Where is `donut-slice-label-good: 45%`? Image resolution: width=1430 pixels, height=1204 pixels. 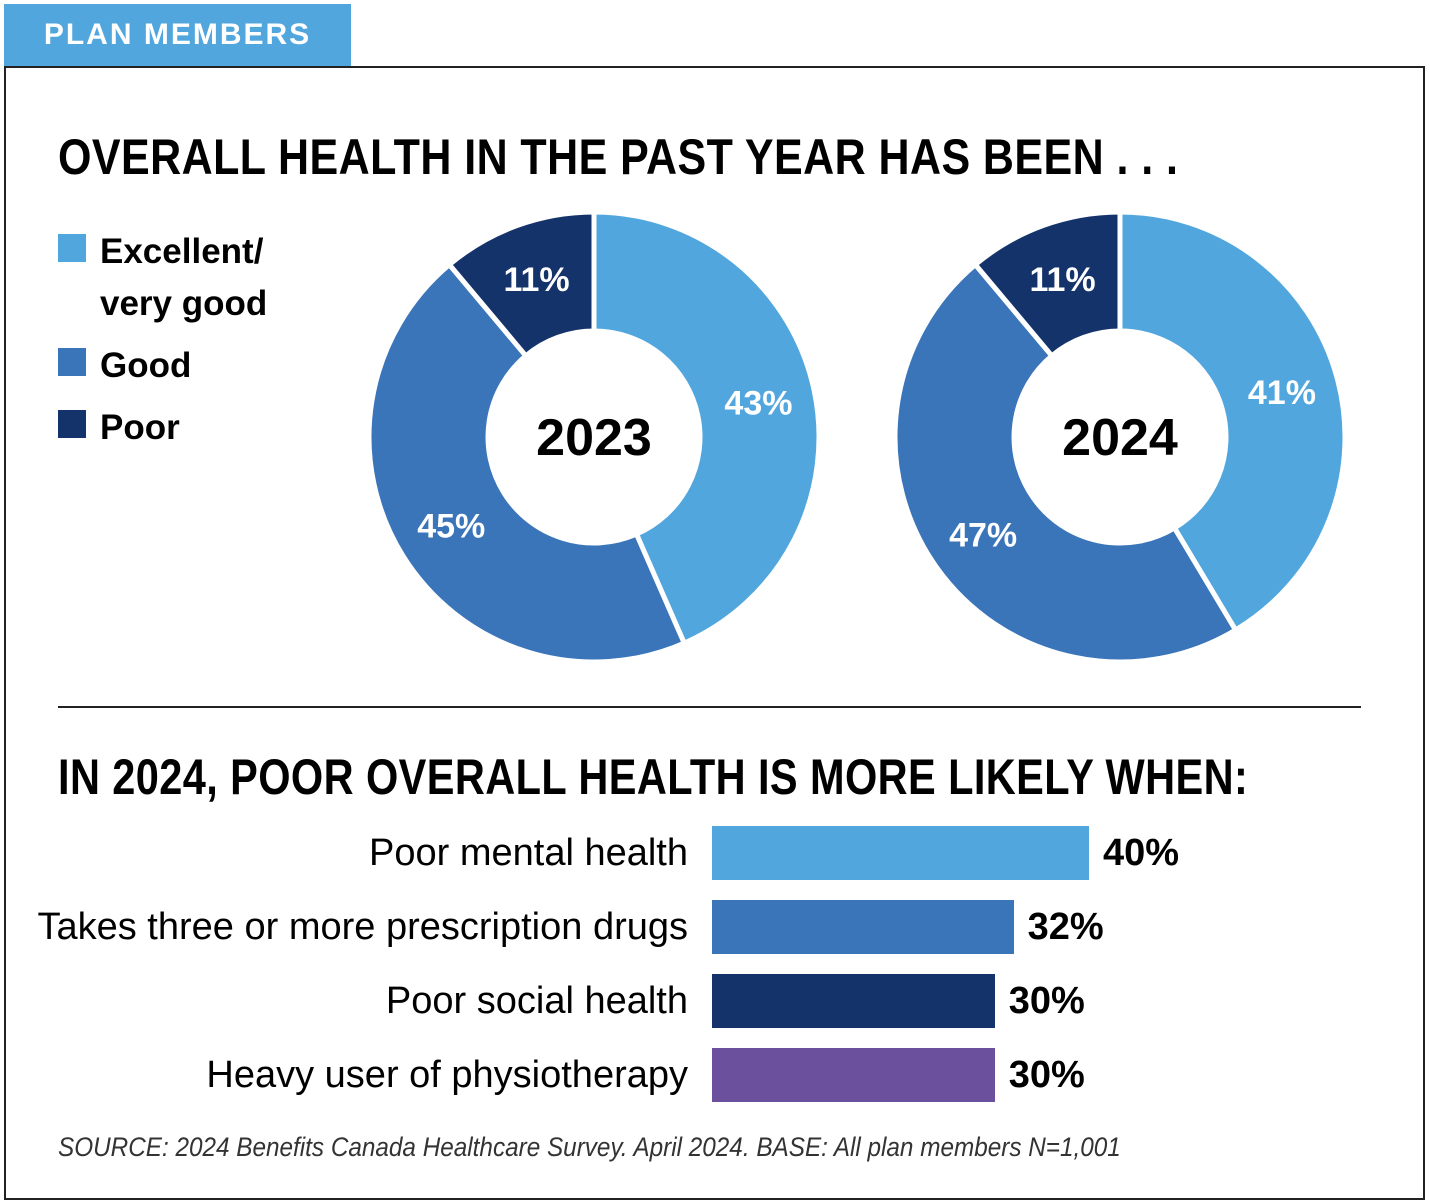 donut-slice-label-good: 45% is located at coordinates (451, 527).